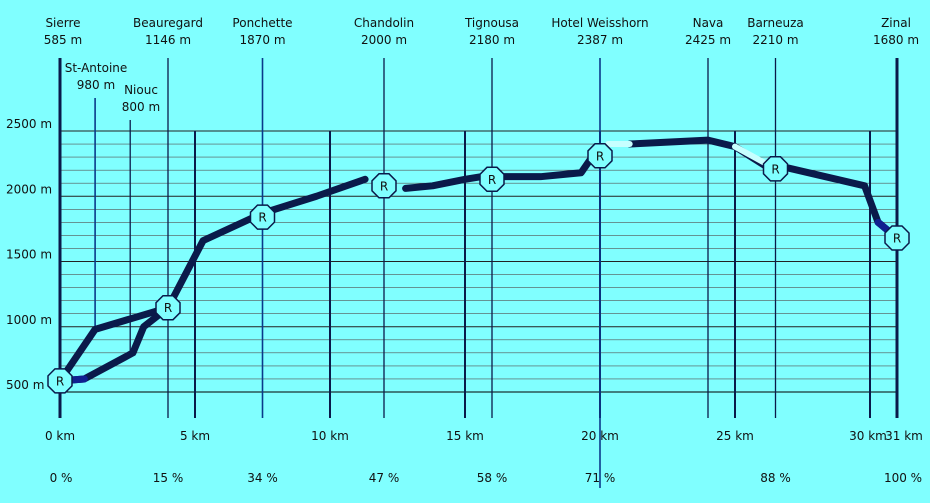 This screenshot has height=503, width=930. I want to click on x-tick-label: 20 km, so click(600, 436).